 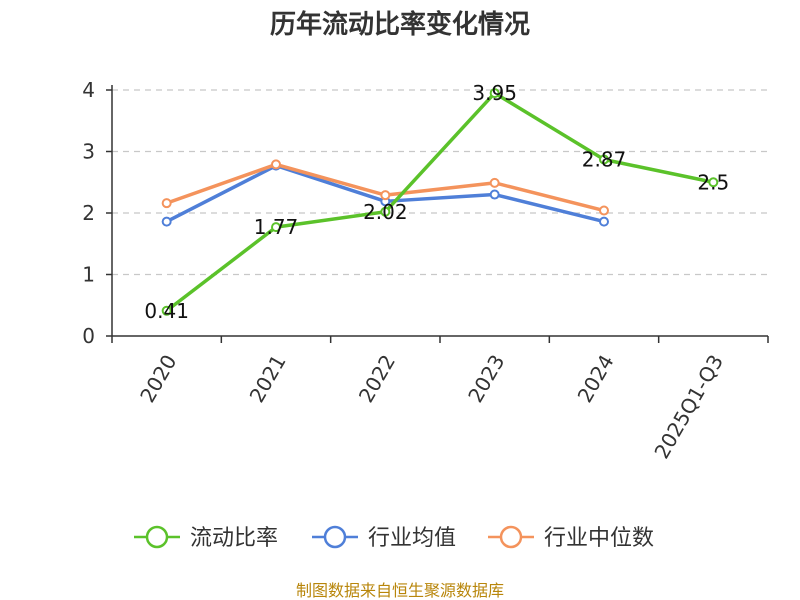 I want to click on data-label: 3.95, so click(x=494, y=93).